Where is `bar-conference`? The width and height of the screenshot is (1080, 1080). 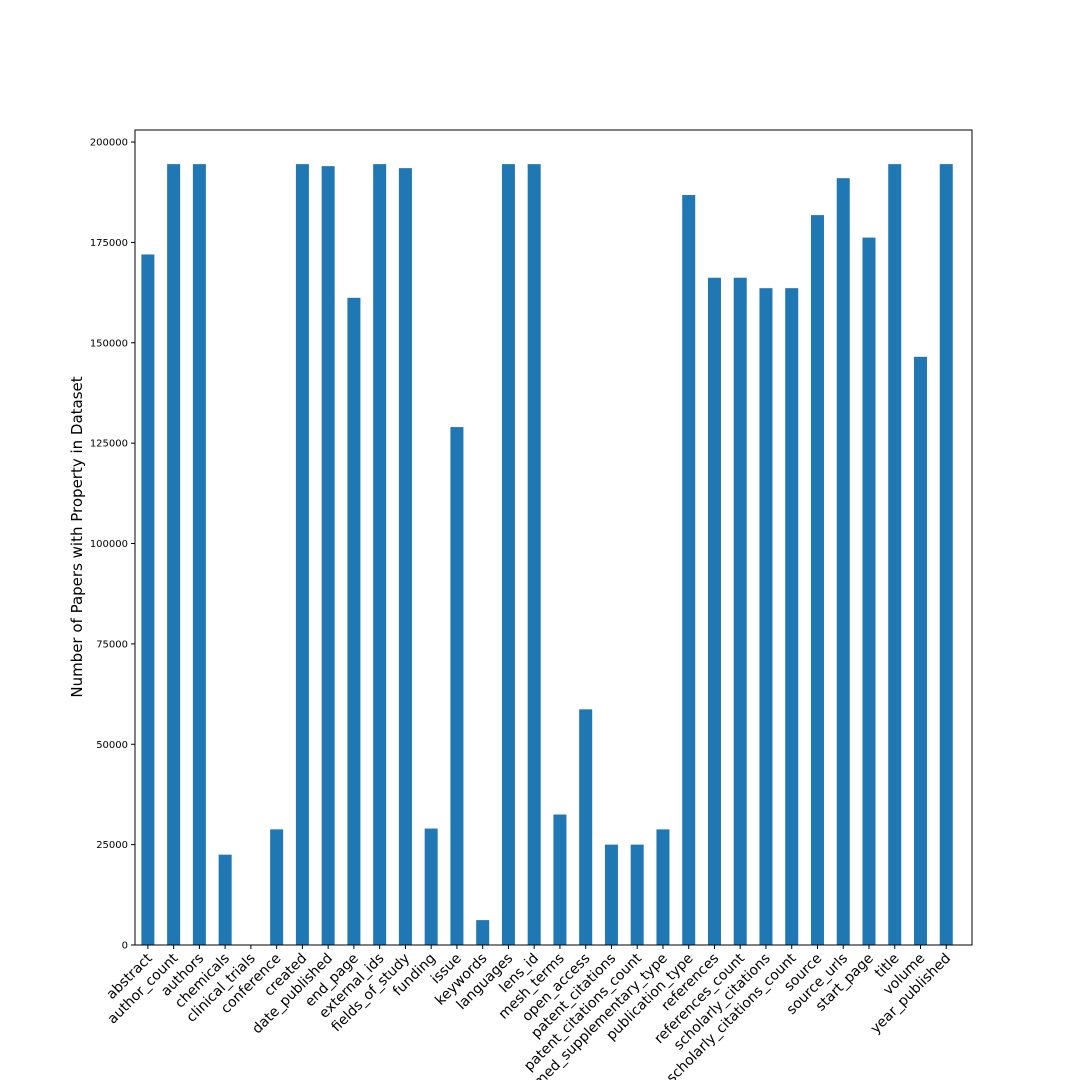 bar-conference is located at coordinates (277, 887).